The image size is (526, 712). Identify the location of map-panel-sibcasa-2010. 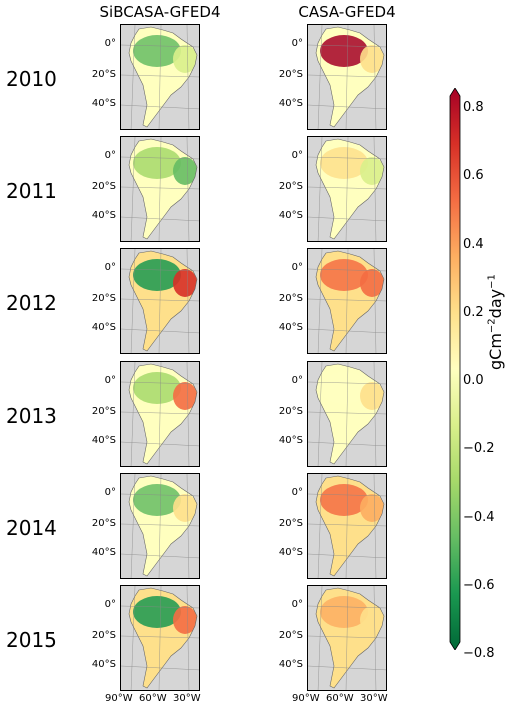
(160, 77).